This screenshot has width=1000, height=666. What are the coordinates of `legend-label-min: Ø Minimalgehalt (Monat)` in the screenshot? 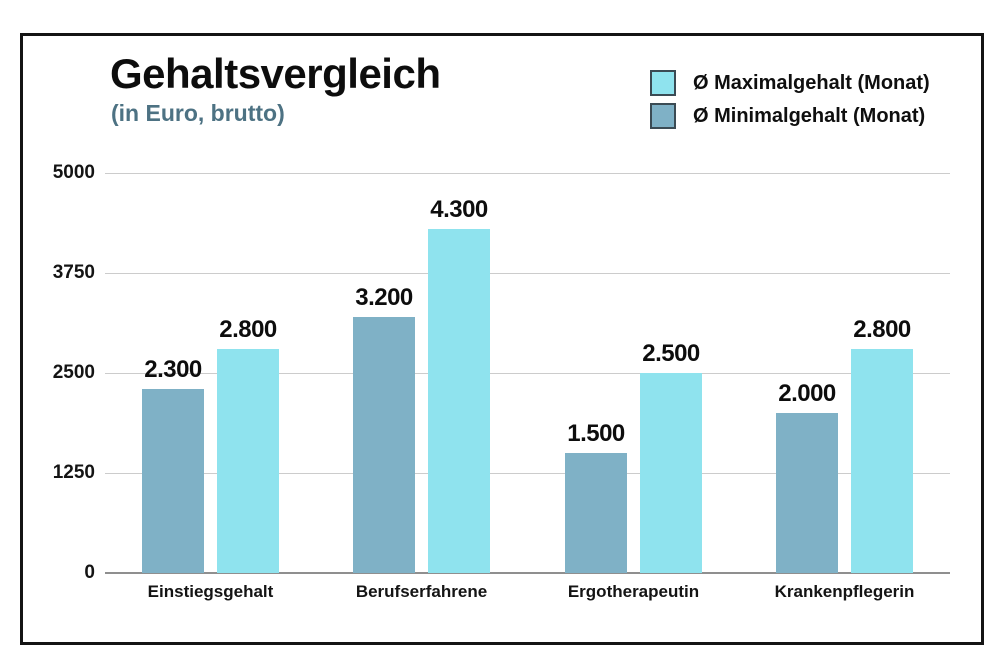 It's located at (809, 115).